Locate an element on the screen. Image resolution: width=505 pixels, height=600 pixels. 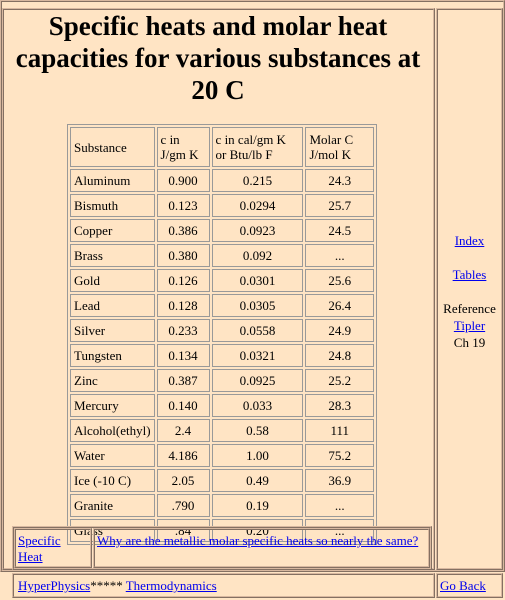
table-row: Ice (-10 C) 2.05 0.49 36.9 is located at coordinates (222, 480).